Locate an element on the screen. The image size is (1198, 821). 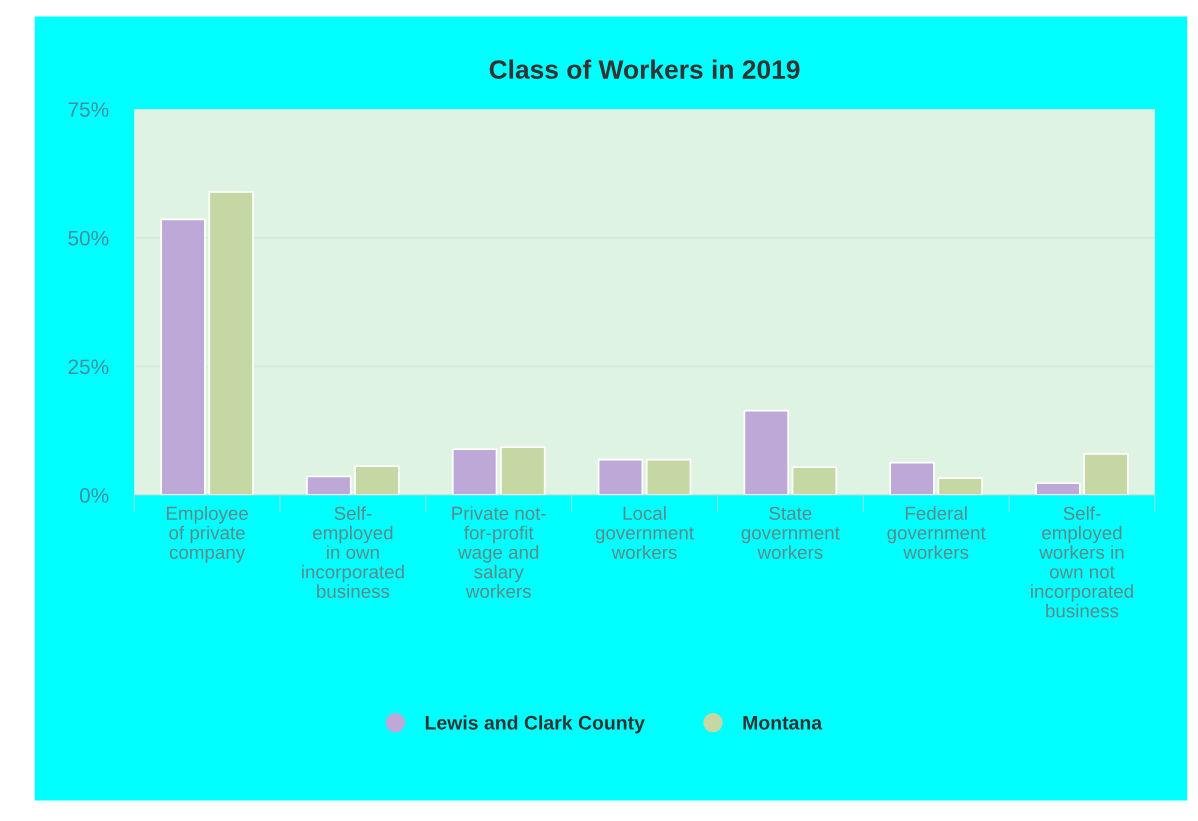
x-tick-label: Self- employed workers in own not incorporated business is located at coordinates (1082, 562).